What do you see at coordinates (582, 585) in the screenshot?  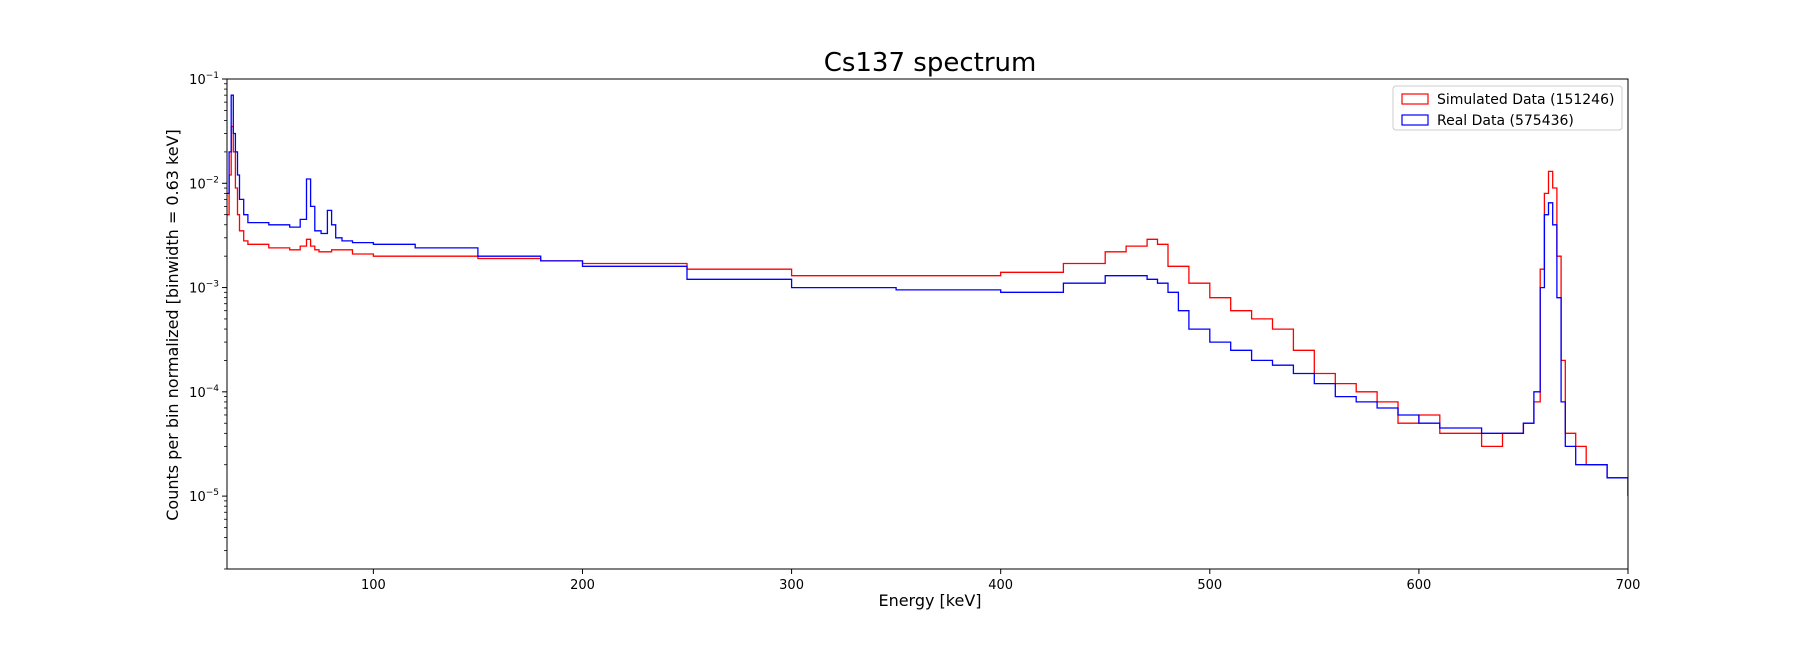 I see `x-tick-label: 200` at bounding box center [582, 585].